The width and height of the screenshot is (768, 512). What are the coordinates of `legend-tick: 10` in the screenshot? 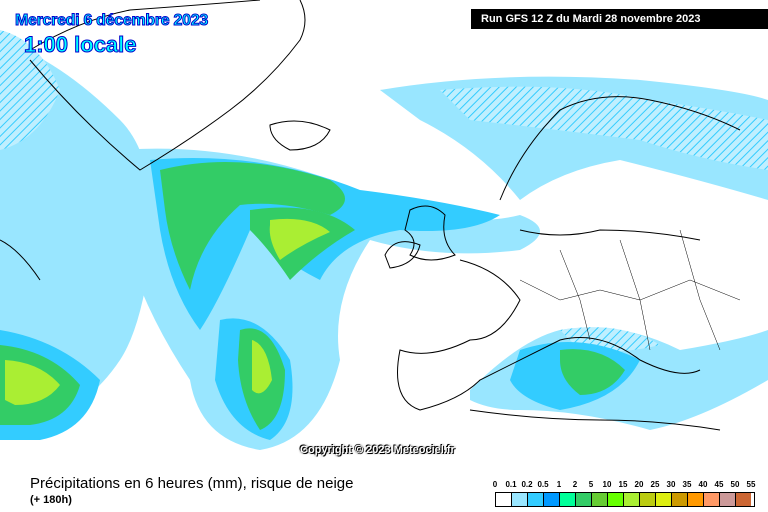 It's located at (607, 484).